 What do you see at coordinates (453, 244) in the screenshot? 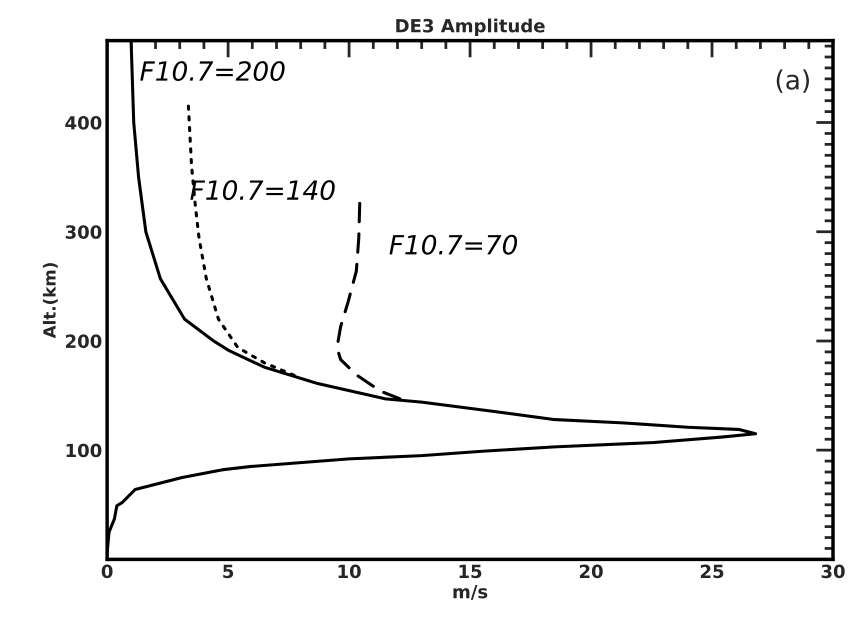
I see `series-label: F10.7=70` at bounding box center [453, 244].